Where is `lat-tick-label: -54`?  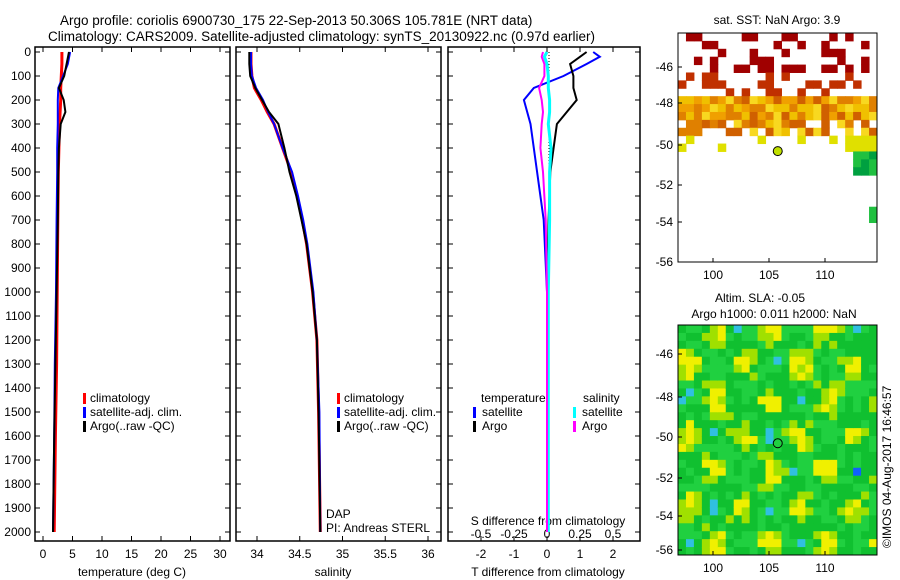 lat-tick-label: -54 is located at coordinates (665, 516).